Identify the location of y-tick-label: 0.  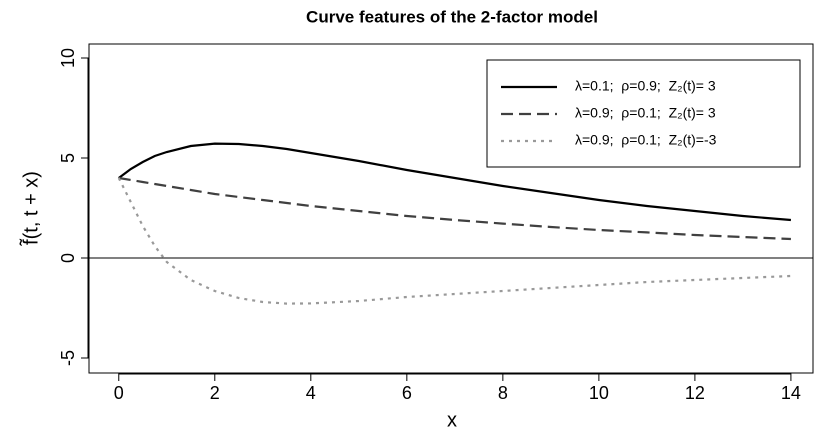
(68, 258).